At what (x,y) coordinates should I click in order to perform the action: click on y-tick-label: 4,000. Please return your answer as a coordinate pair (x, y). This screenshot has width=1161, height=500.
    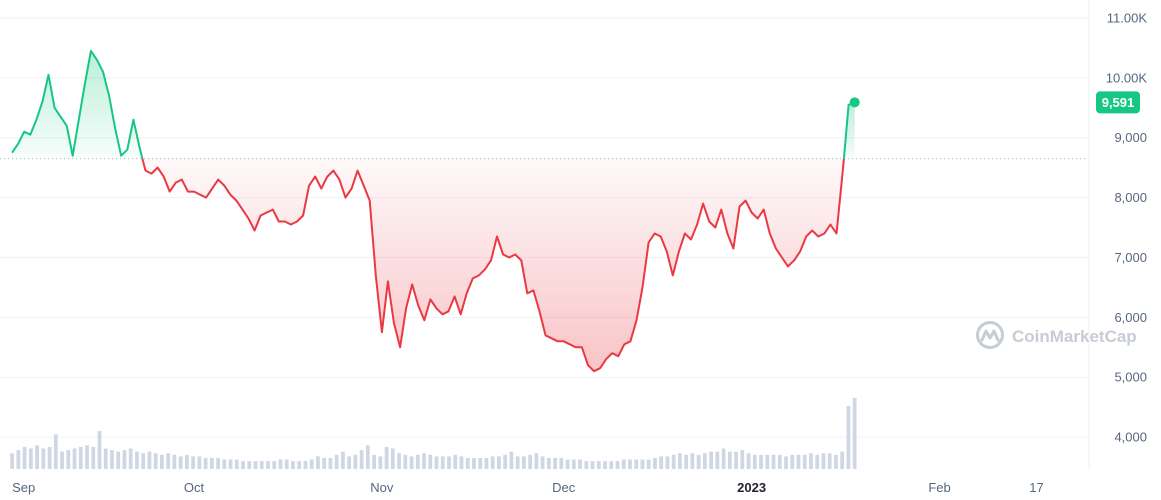
    Looking at the image, I should click on (1130, 437).